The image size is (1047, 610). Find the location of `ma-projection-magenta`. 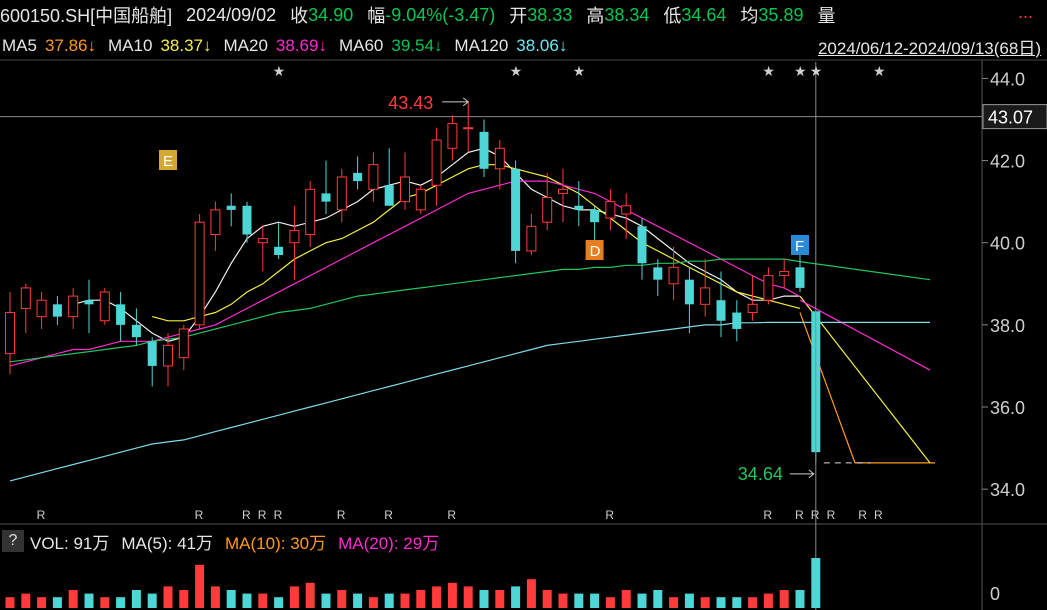

ma-projection-magenta is located at coordinates (865, 335).